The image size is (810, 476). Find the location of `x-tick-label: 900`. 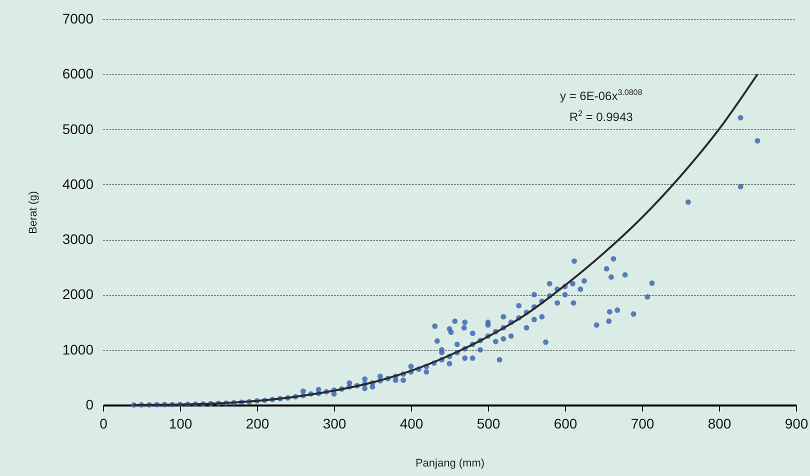

x-tick-label: 900 is located at coordinates (796, 424).